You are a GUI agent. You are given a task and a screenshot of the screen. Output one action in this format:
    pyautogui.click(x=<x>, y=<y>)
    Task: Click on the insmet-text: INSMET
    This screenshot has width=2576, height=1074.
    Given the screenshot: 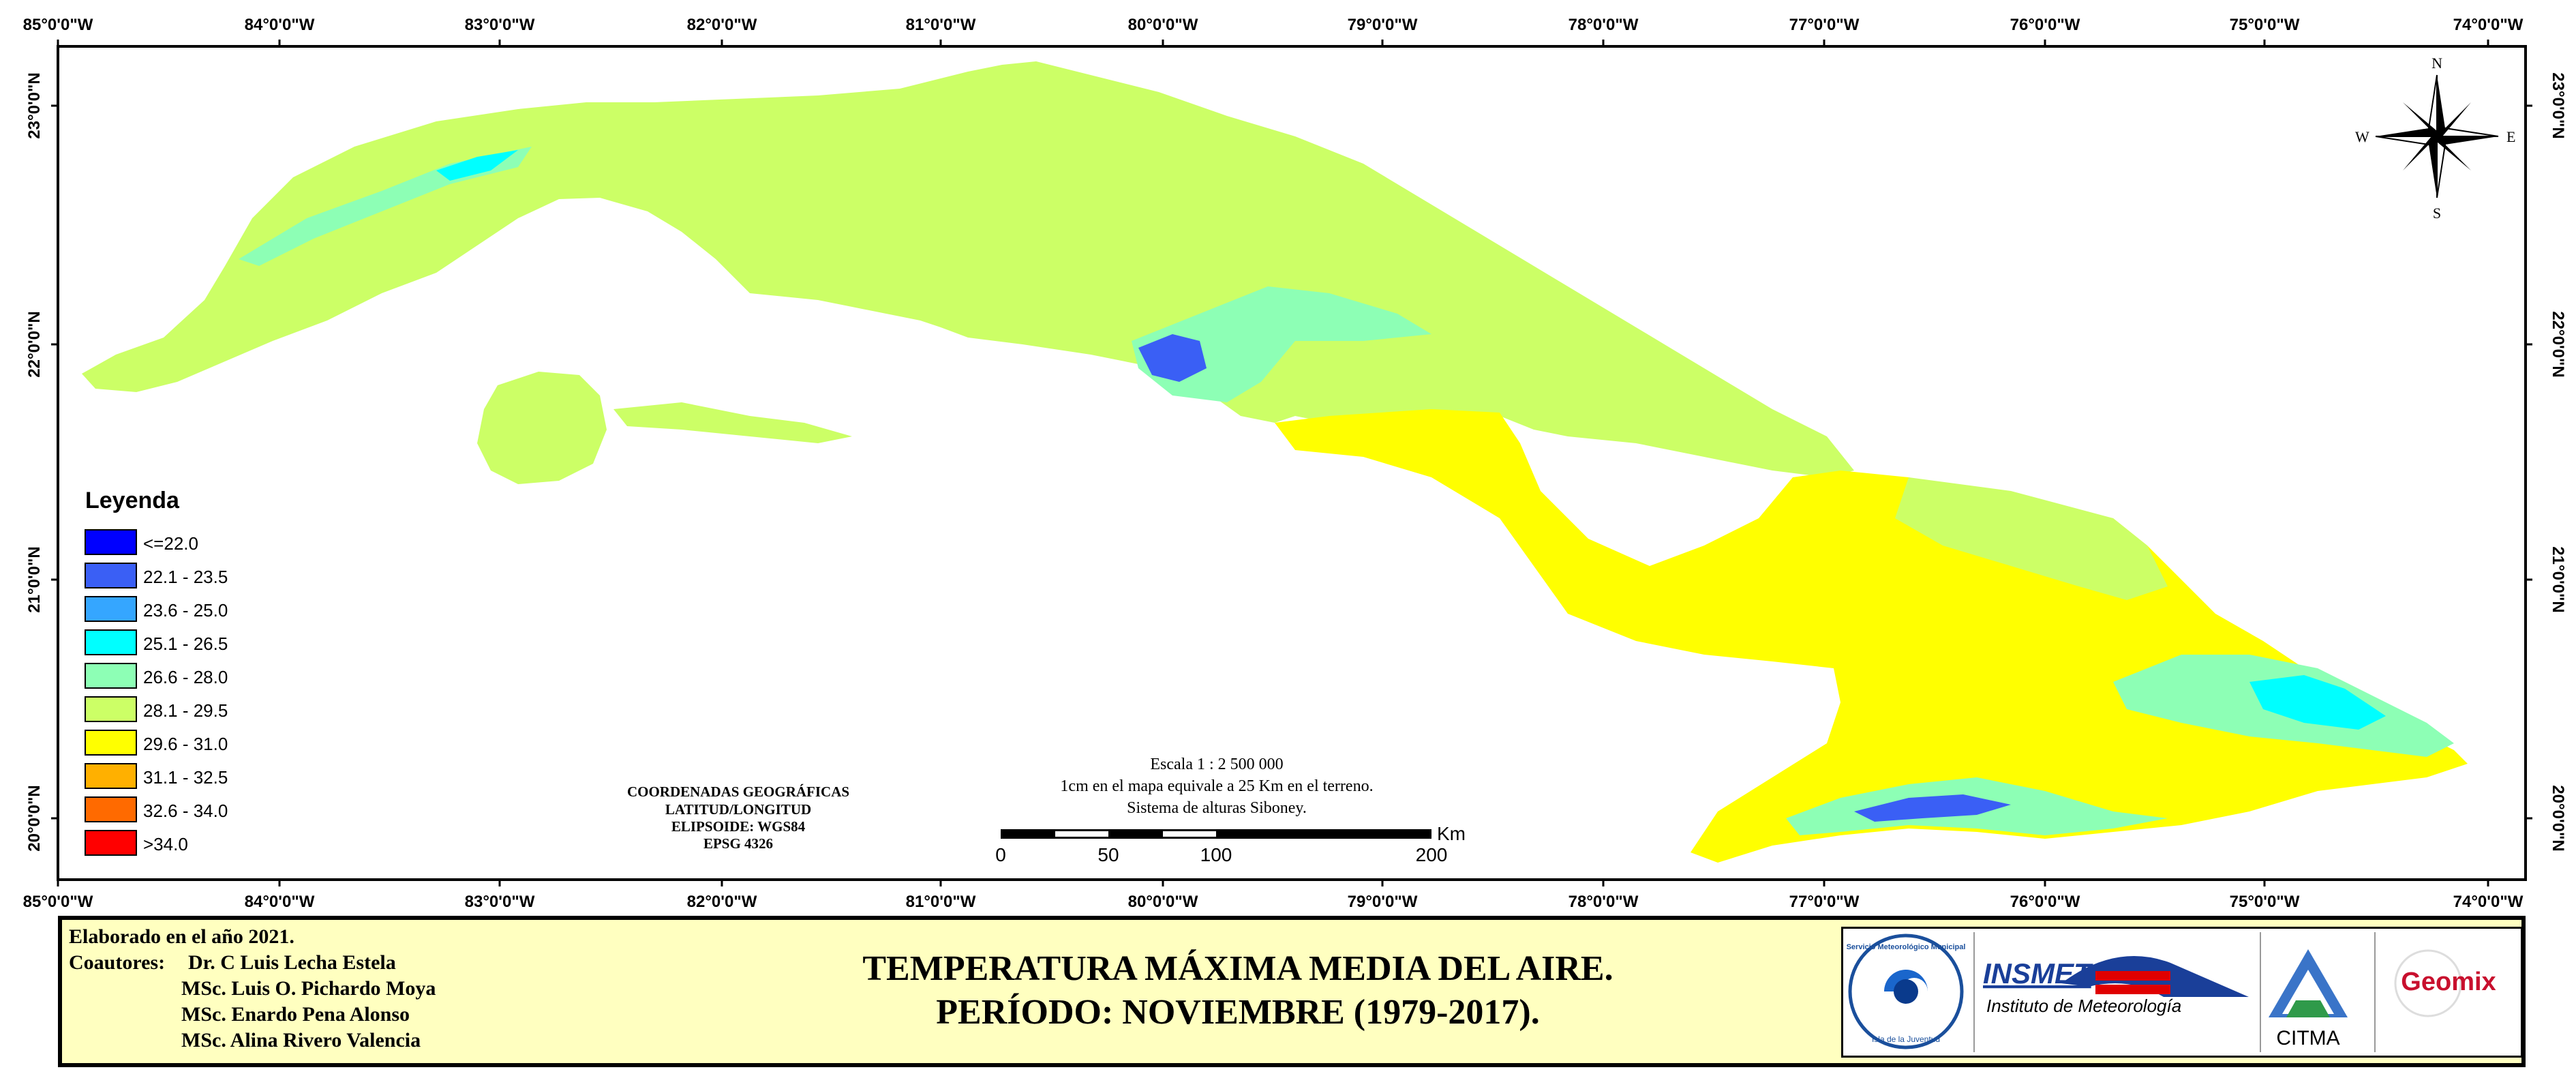 What is the action you would take?
    pyautogui.click(x=2038, y=973)
    